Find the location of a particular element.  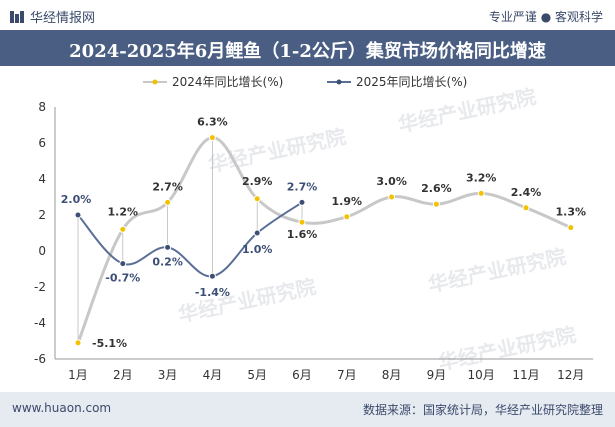

data-label-2025: -1.4% is located at coordinates (212, 292).